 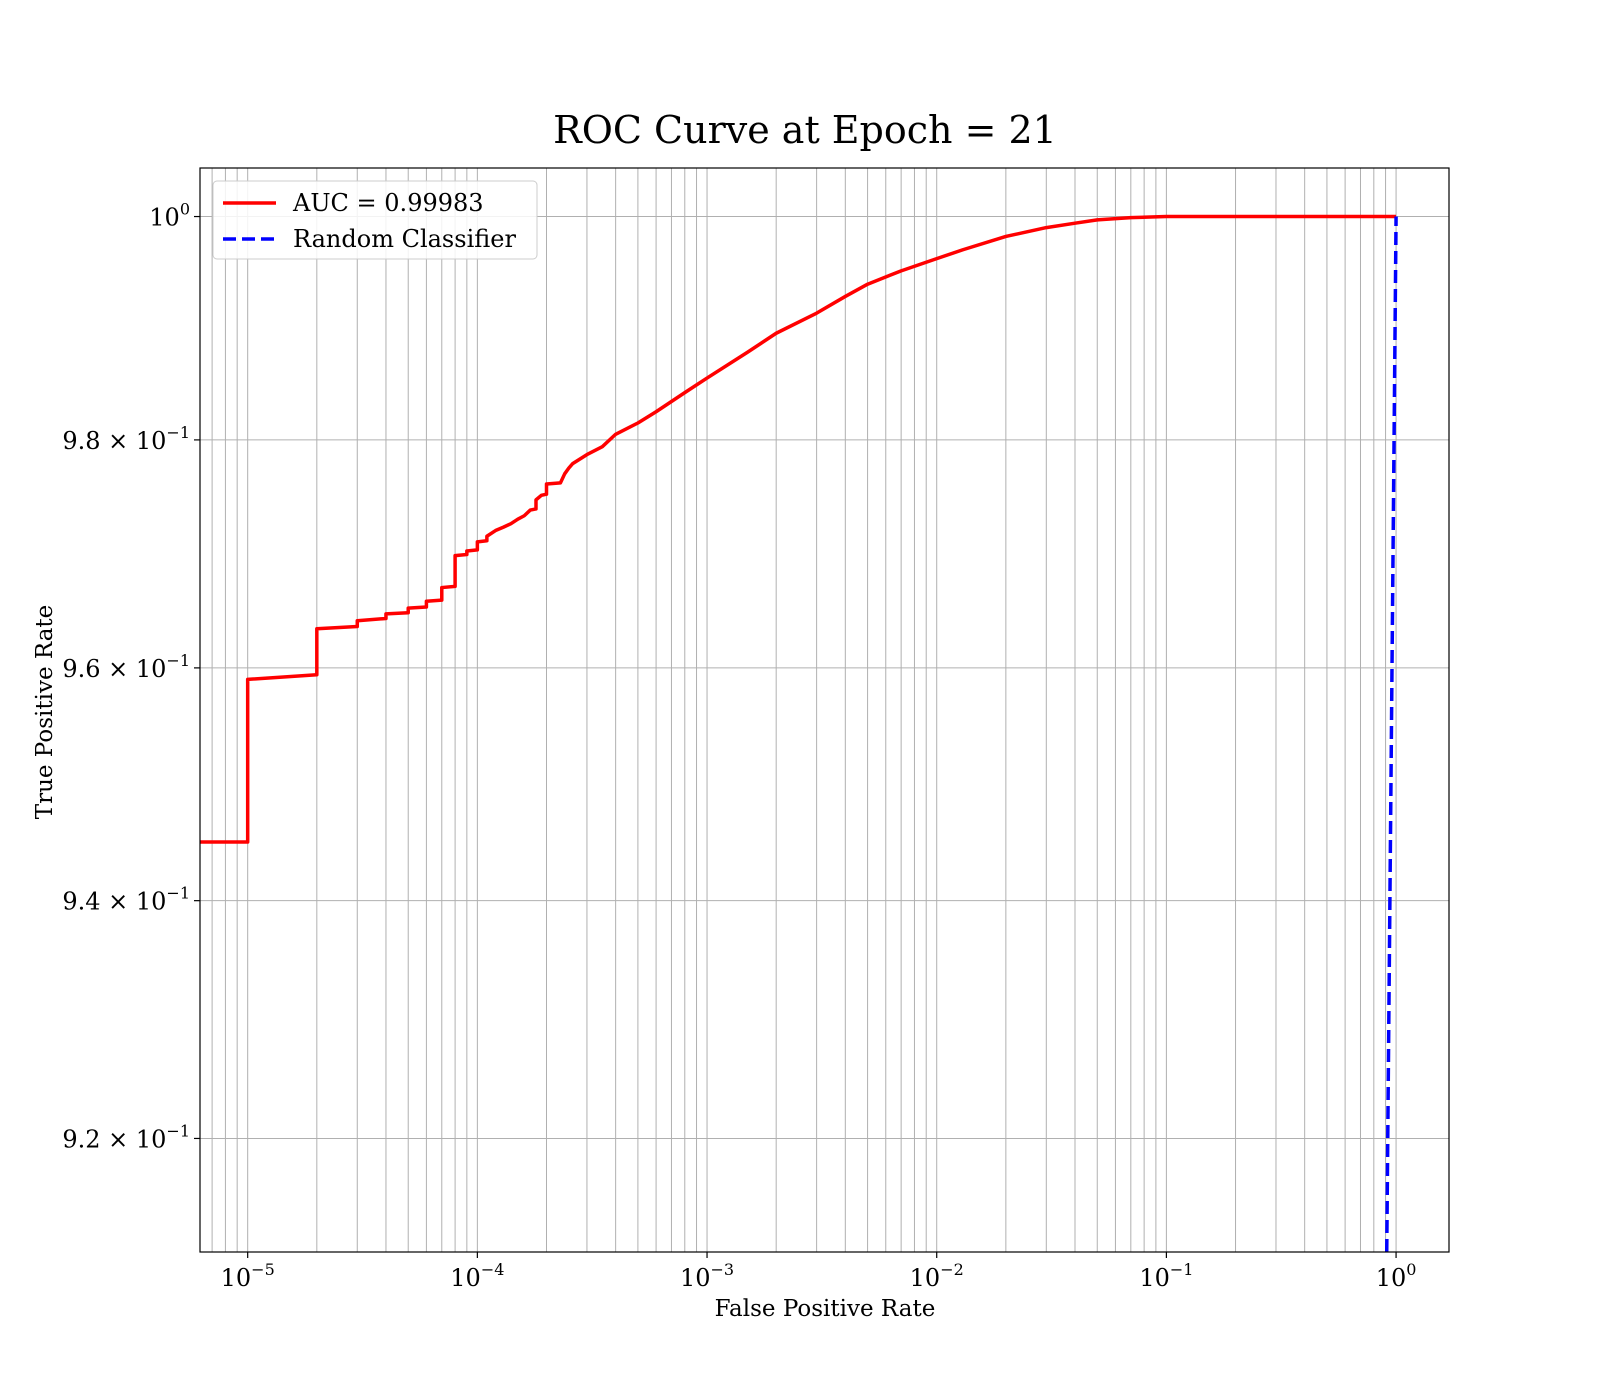 What do you see at coordinates (937, 1276) in the screenshot?
I see `x-tick-label: 10⁻²` at bounding box center [937, 1276].